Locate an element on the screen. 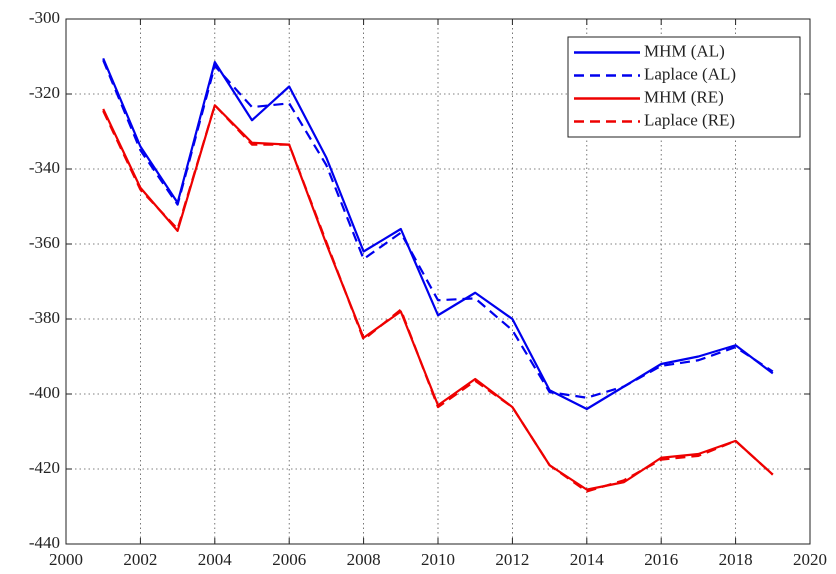  y-tick-label: -420 is located at coordinates (44, 467).